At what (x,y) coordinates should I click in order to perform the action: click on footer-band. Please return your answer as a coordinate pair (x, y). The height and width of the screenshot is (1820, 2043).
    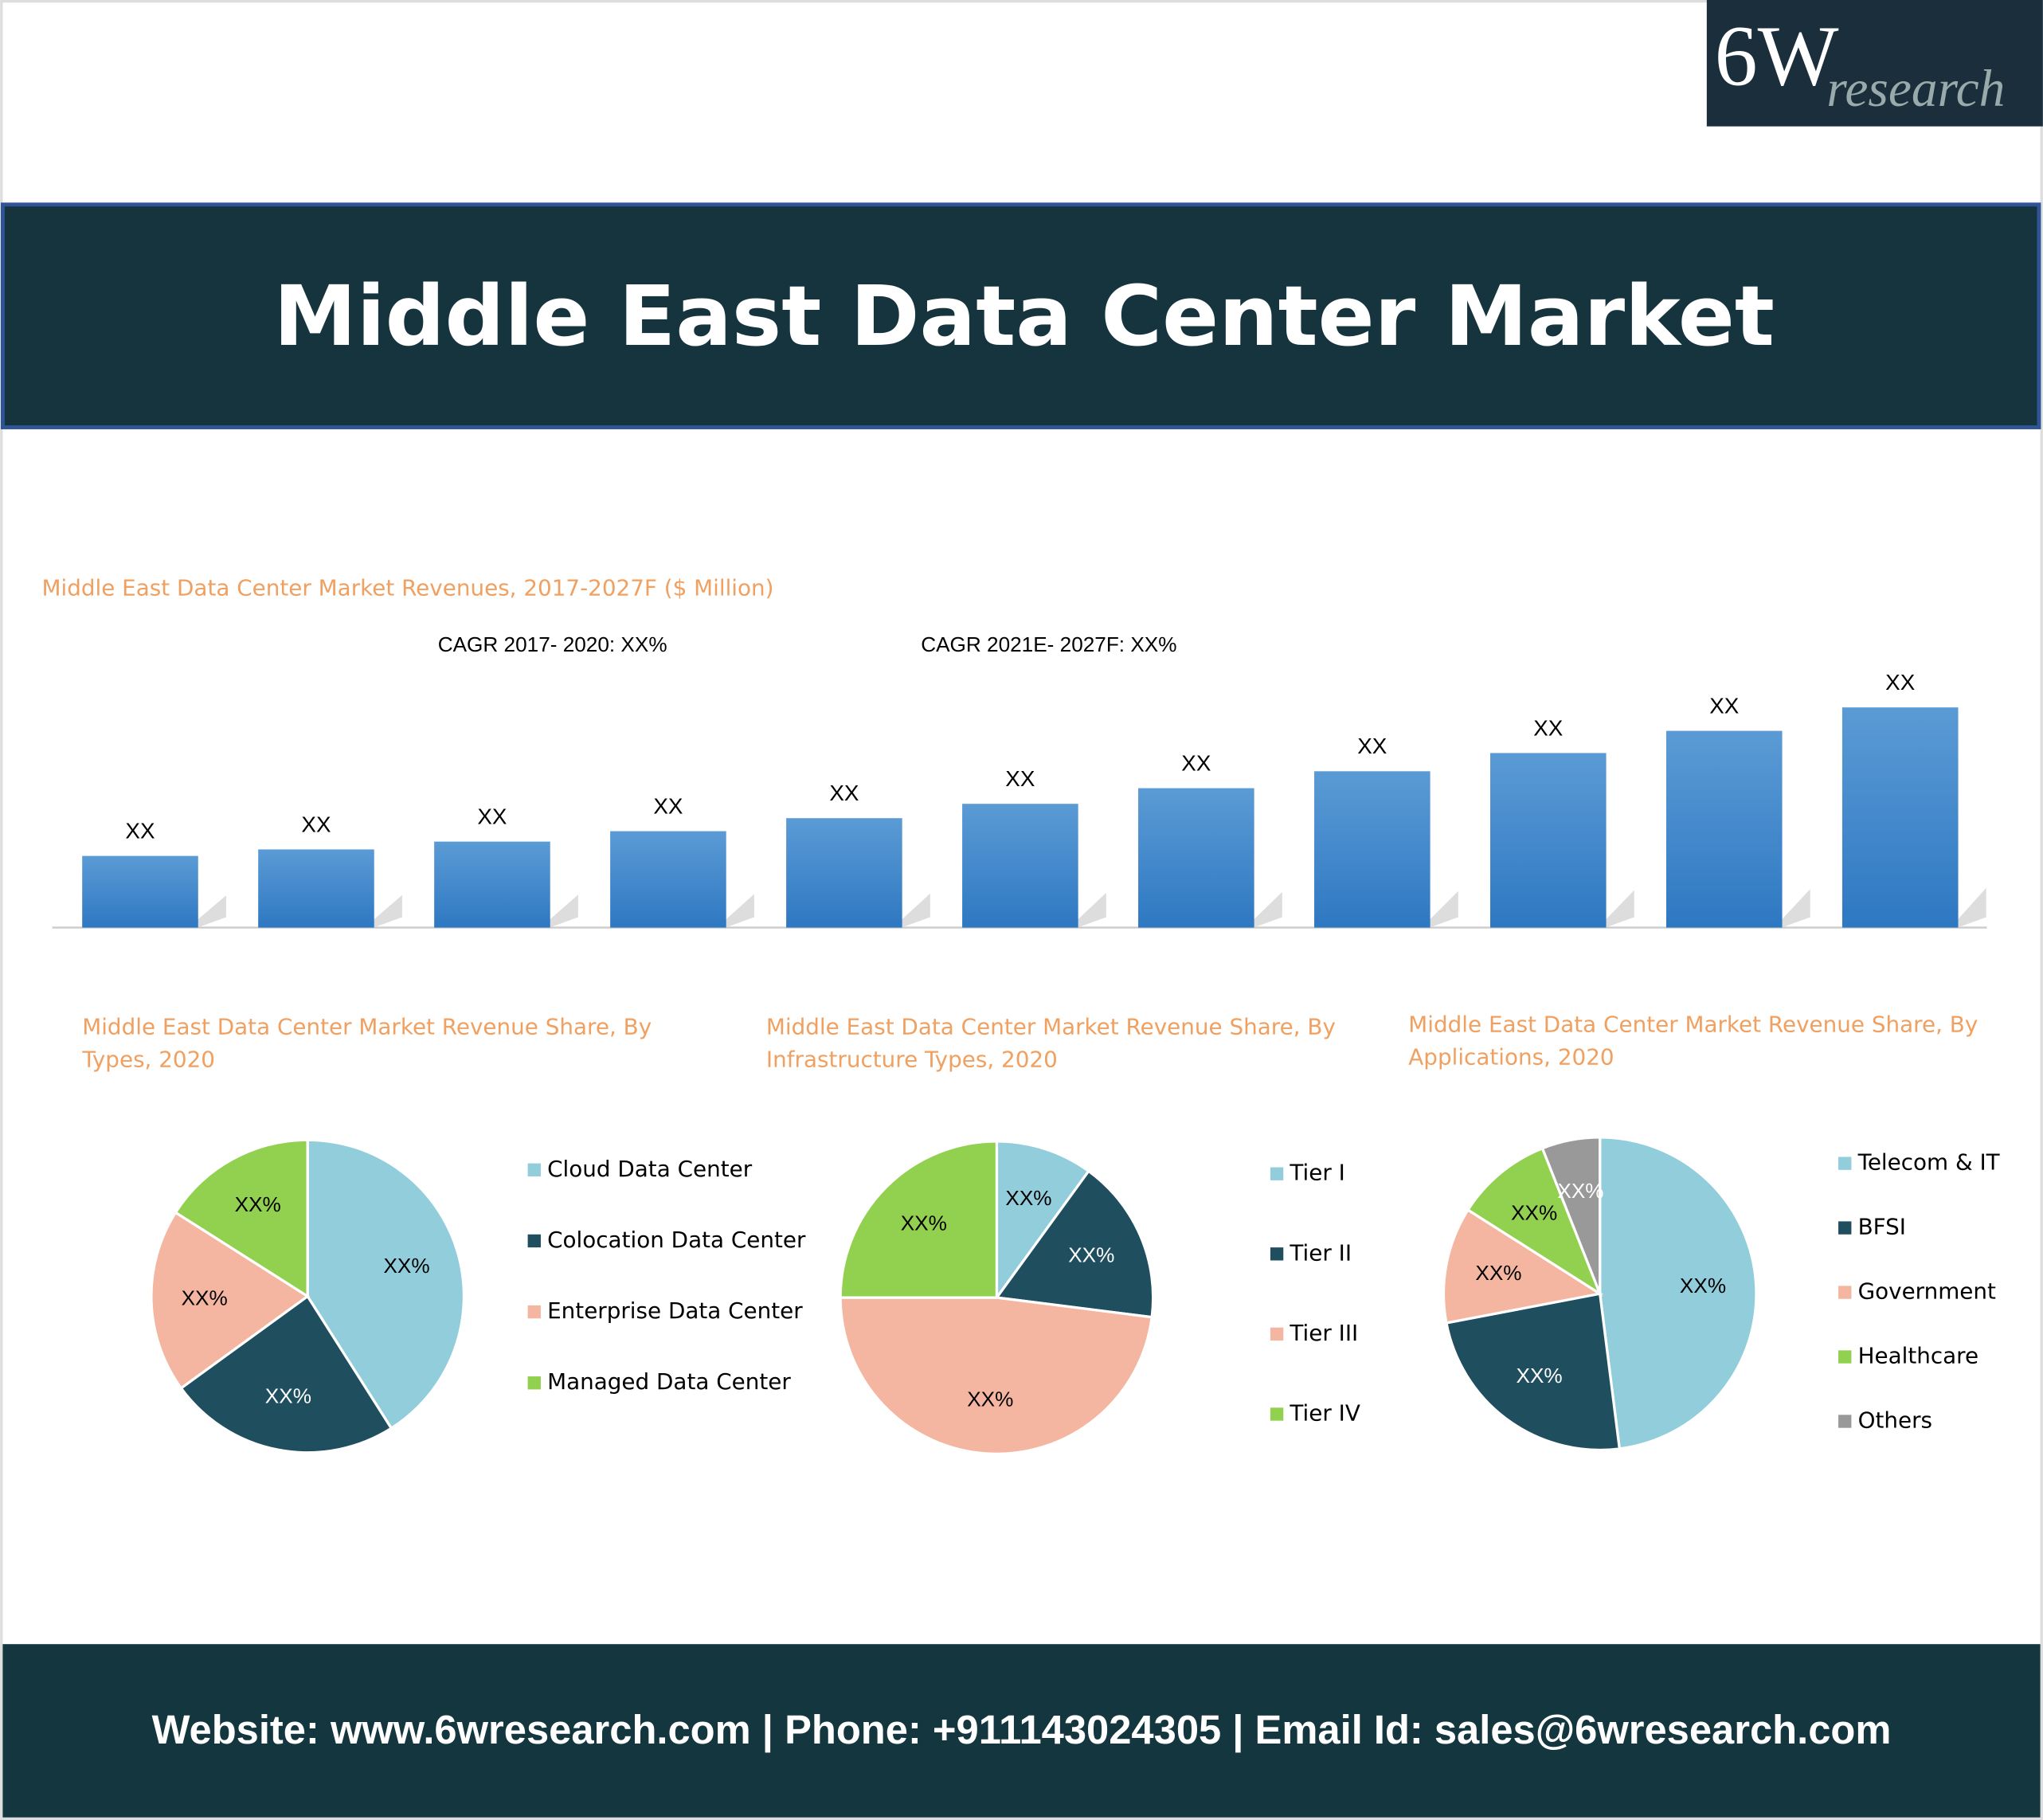
    Looking at the image, I should click on (1021, 1731).